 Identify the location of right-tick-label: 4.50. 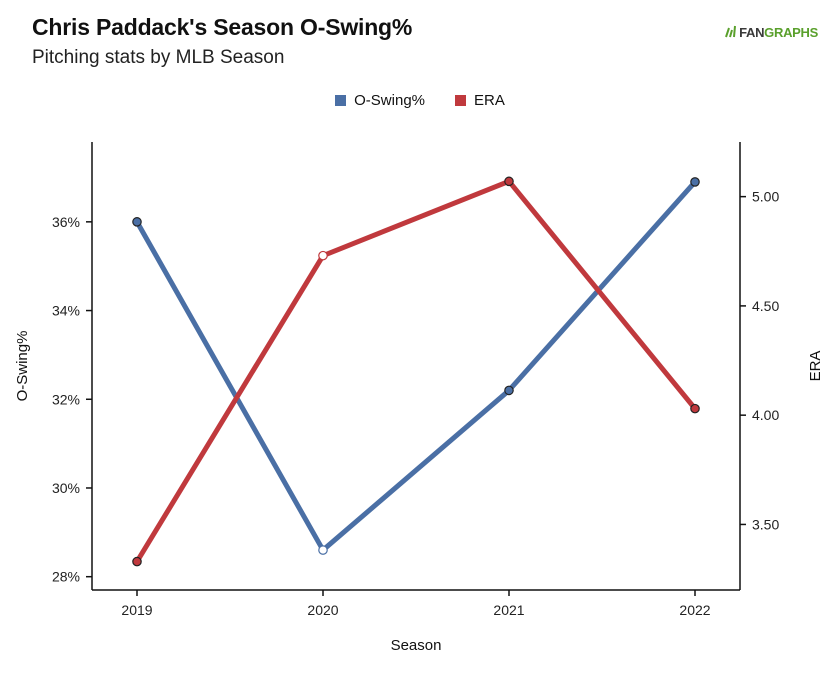
(765, 306).